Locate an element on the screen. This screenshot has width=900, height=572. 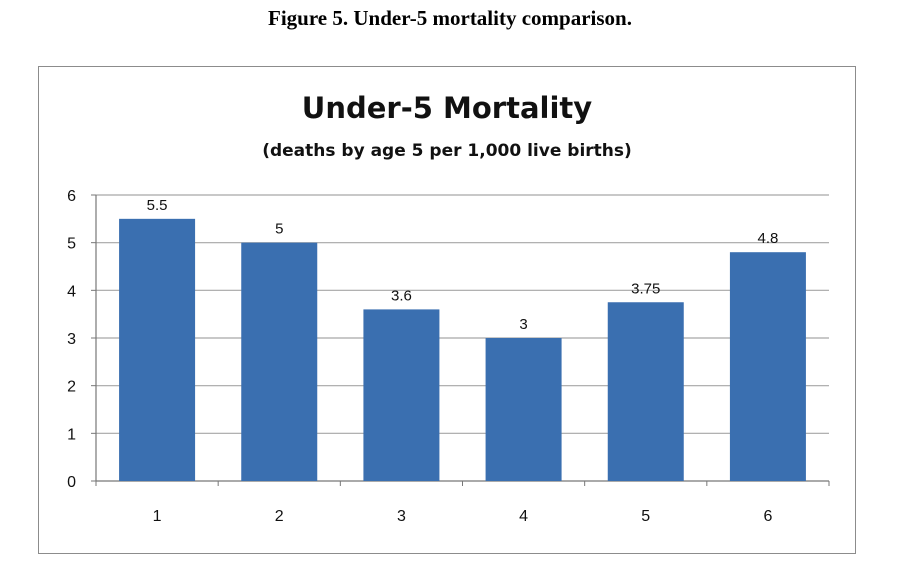
data-label: 3 is located at coordinates (523, 324).